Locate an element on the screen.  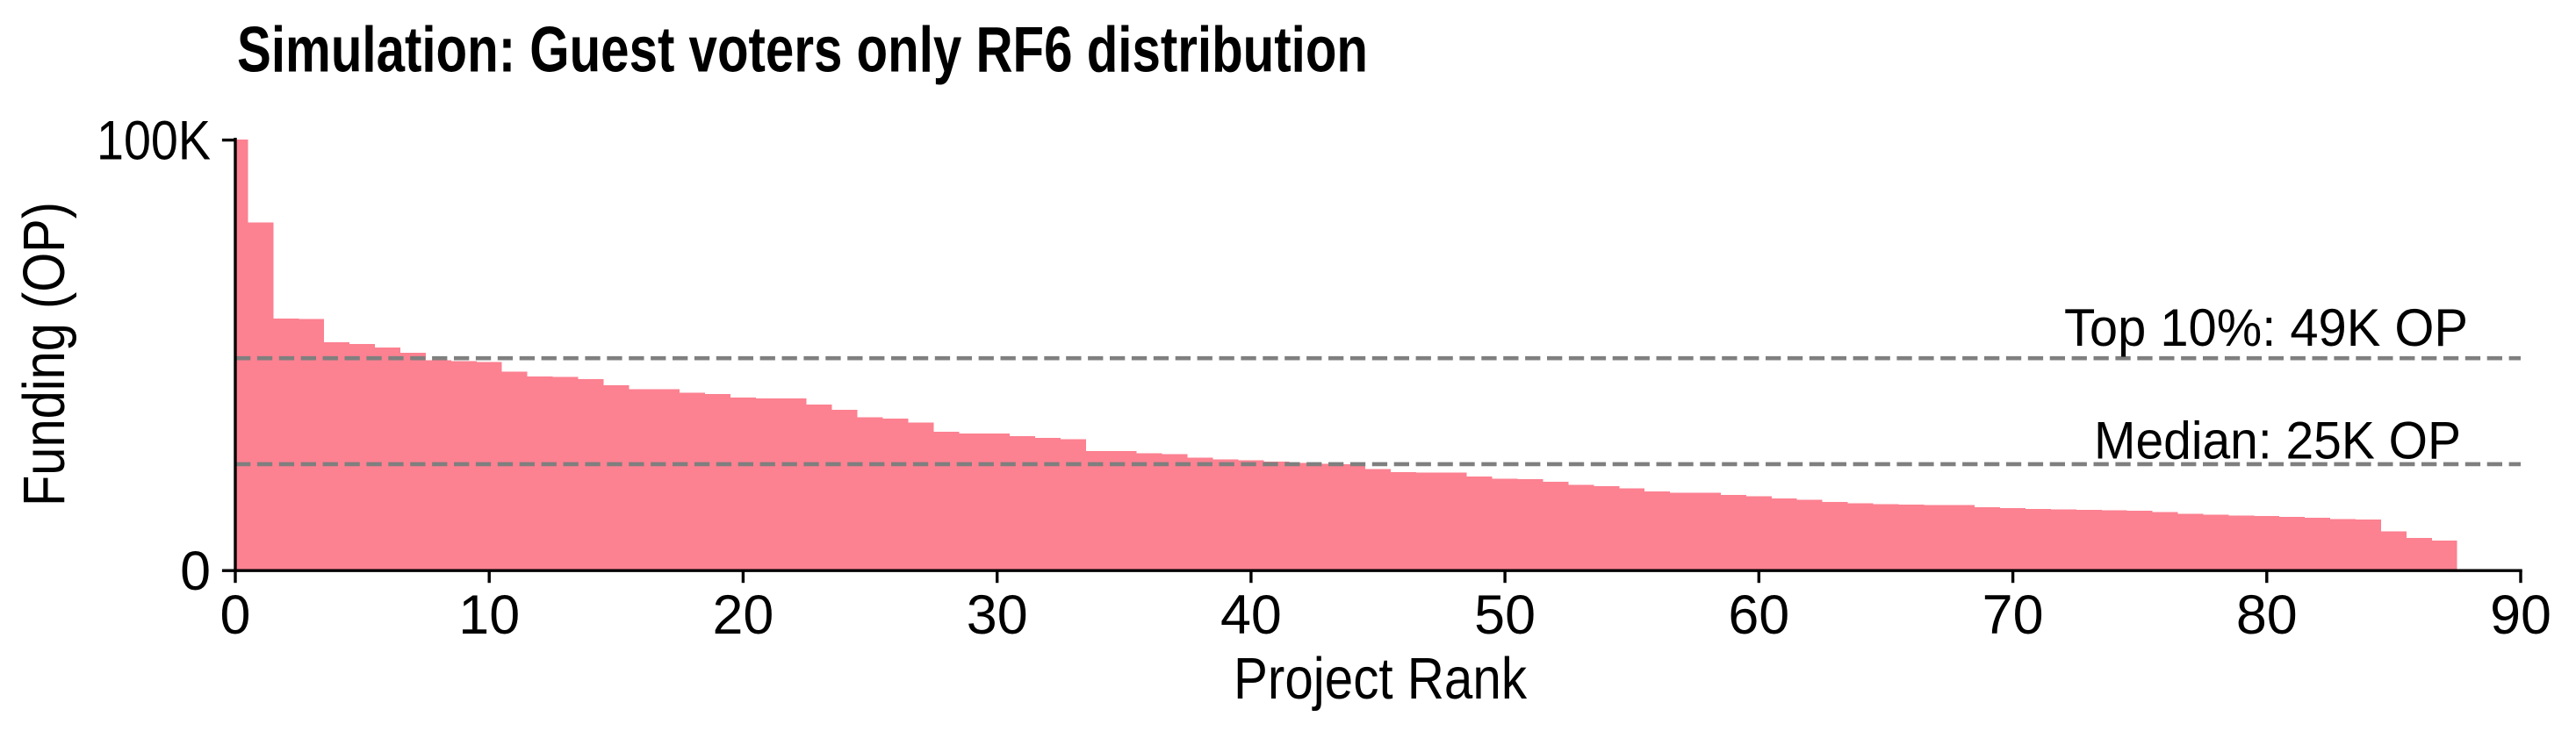
svg-text: 20 is located at coordinates (743, 615).